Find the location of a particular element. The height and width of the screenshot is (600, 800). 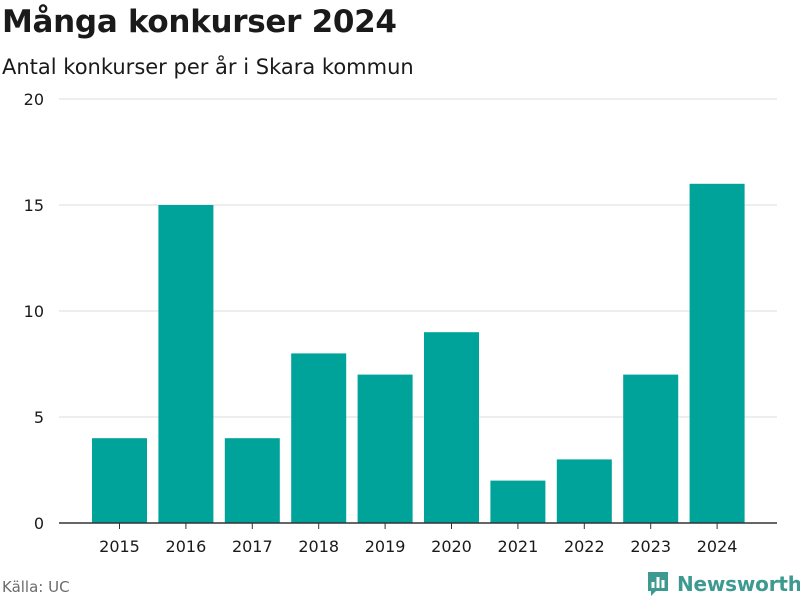

bar-2023 is located at coordinates (651, 448).